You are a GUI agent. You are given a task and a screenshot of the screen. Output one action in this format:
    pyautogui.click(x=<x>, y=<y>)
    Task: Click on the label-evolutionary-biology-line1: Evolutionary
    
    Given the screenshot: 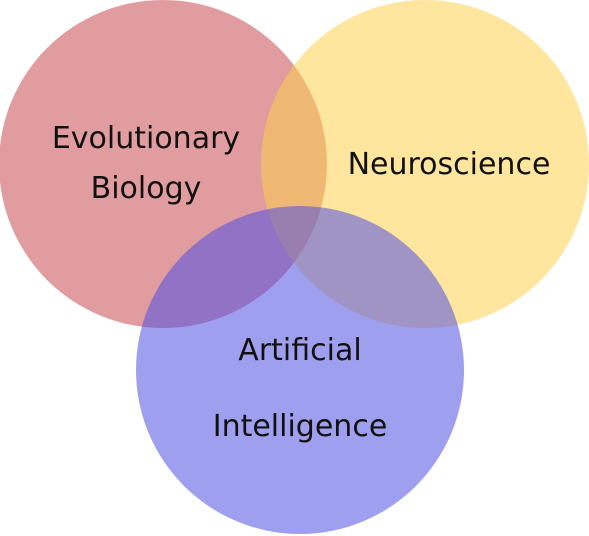 What is the action you would take?
    pyautogui.click(x=146, y=138)
    